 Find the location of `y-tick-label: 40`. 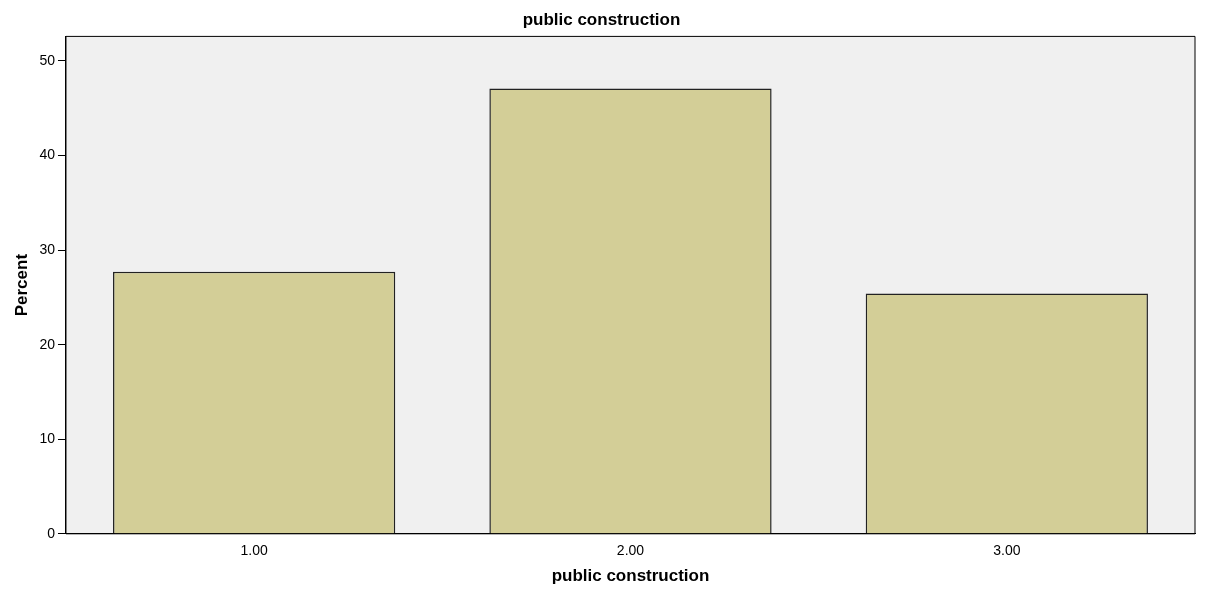

y-tick-label: 40 is located at coordinates (47, 154).